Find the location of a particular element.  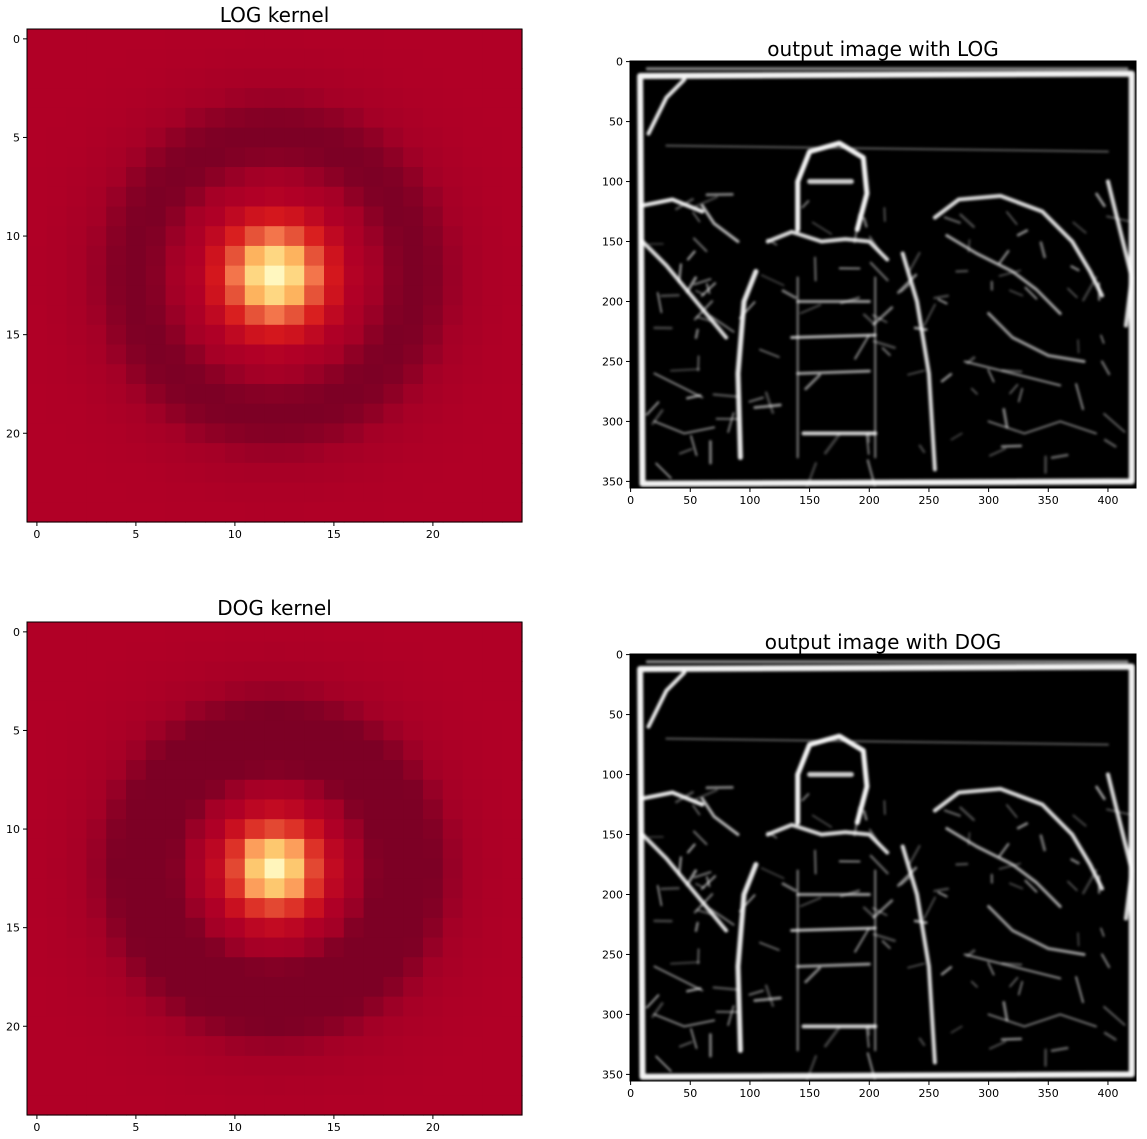

edge-stroke is located at coordinates (672, 205).